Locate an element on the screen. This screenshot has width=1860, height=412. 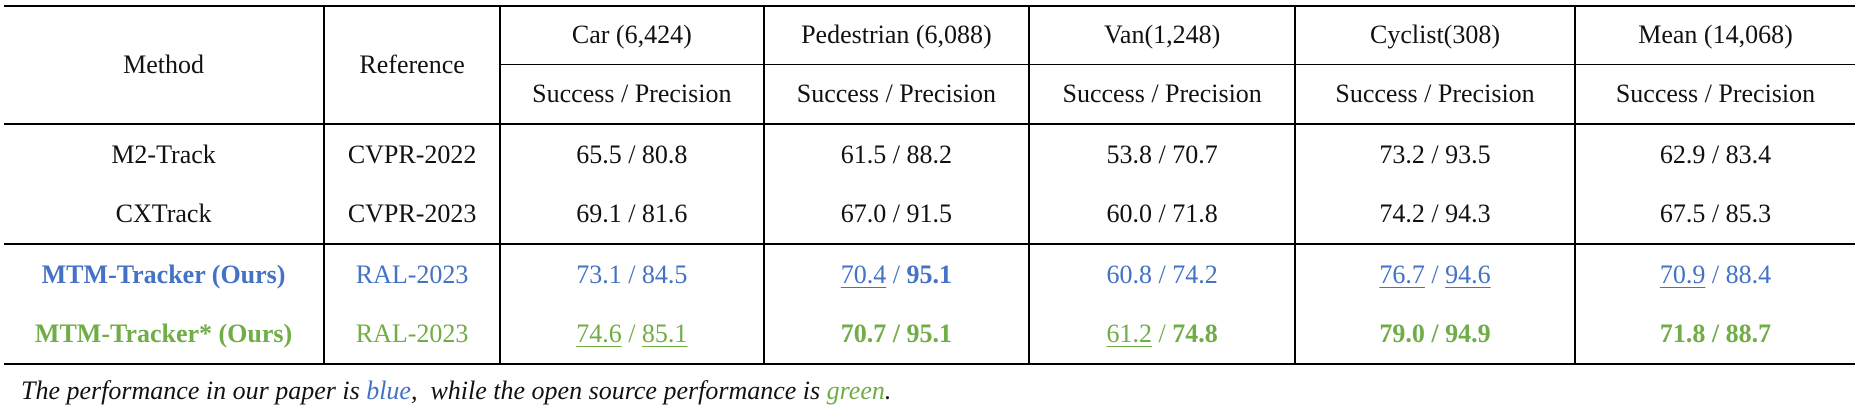
precision-value: 88.4 is located at coordinates (1748, 274).